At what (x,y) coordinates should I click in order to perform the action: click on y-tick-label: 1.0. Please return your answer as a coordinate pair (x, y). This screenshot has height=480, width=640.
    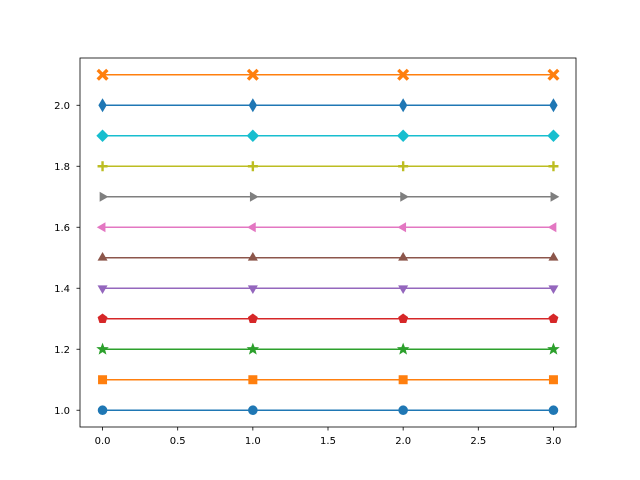
    Looking at the image, I should click on (62, 411).